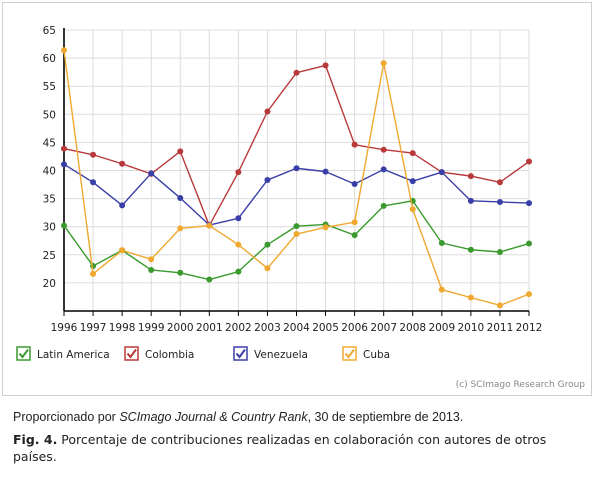  What do you see at coordinates (180, 228) in the screenshot?
I see `data-point-cuba-2000` at bounding box center [180, 228].